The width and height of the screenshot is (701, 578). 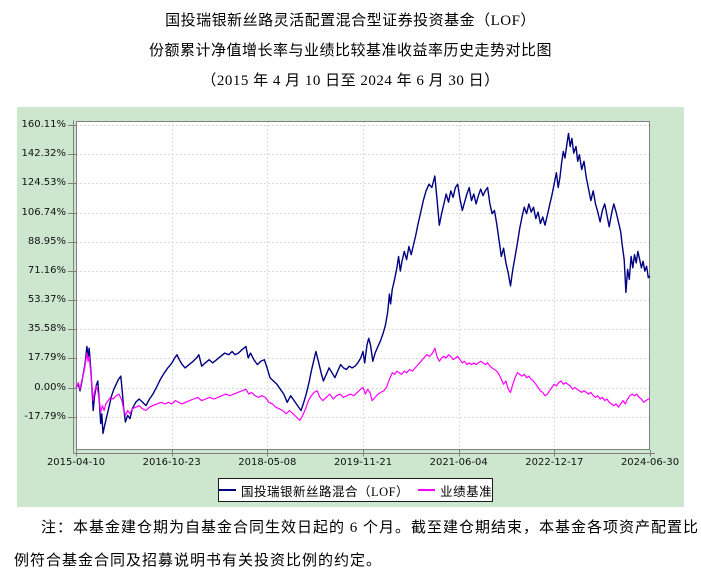 I want to click on y-tick-label: 142.32%, so click(x=44, y=154).